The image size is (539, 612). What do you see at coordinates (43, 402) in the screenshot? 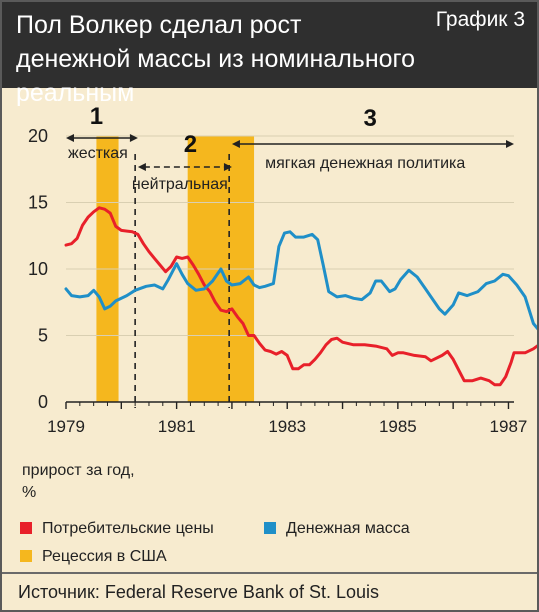
I see `y-tick-label-0: 0` at bounding box center [43, 402].